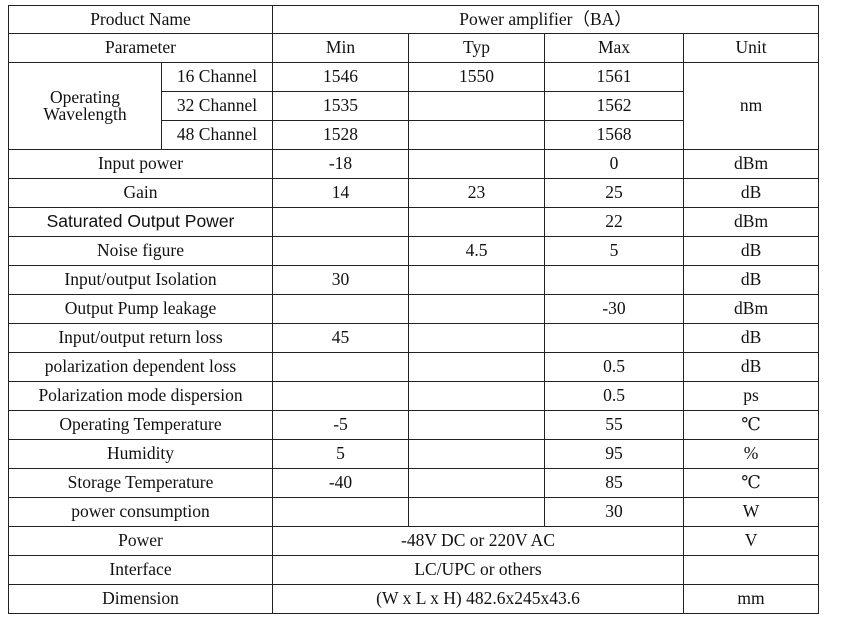 This screenshot has width=841, height=623. What do you see at coordinates (140, 367) in the screenshot?
I see `parameter-name: polarization dependent loss` at bounding box center [140, 367].